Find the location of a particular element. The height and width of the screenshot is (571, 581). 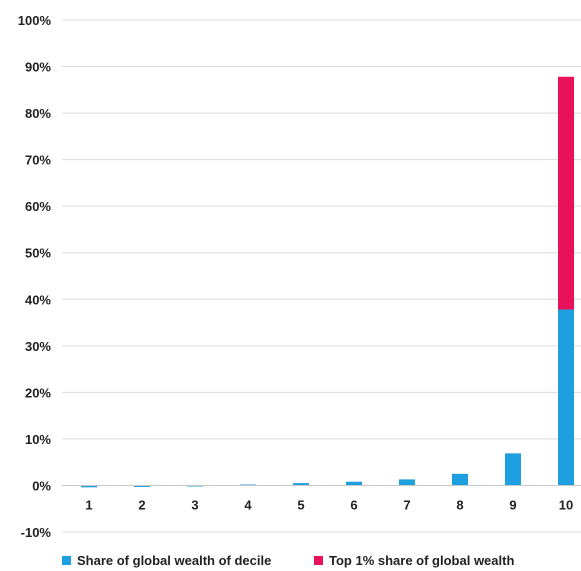

legend-swatch-top1 is located at coordinates (318, 560).